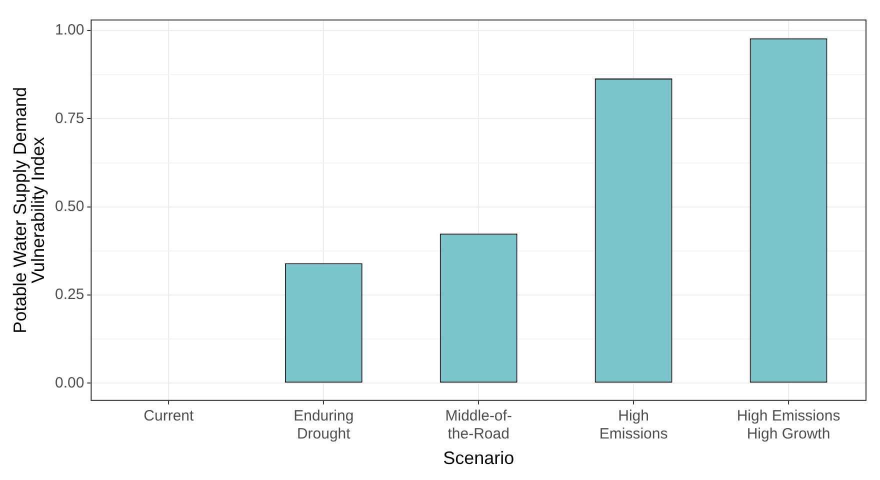  I want to click on x-axis-title: Scenario, so click(478, 458).